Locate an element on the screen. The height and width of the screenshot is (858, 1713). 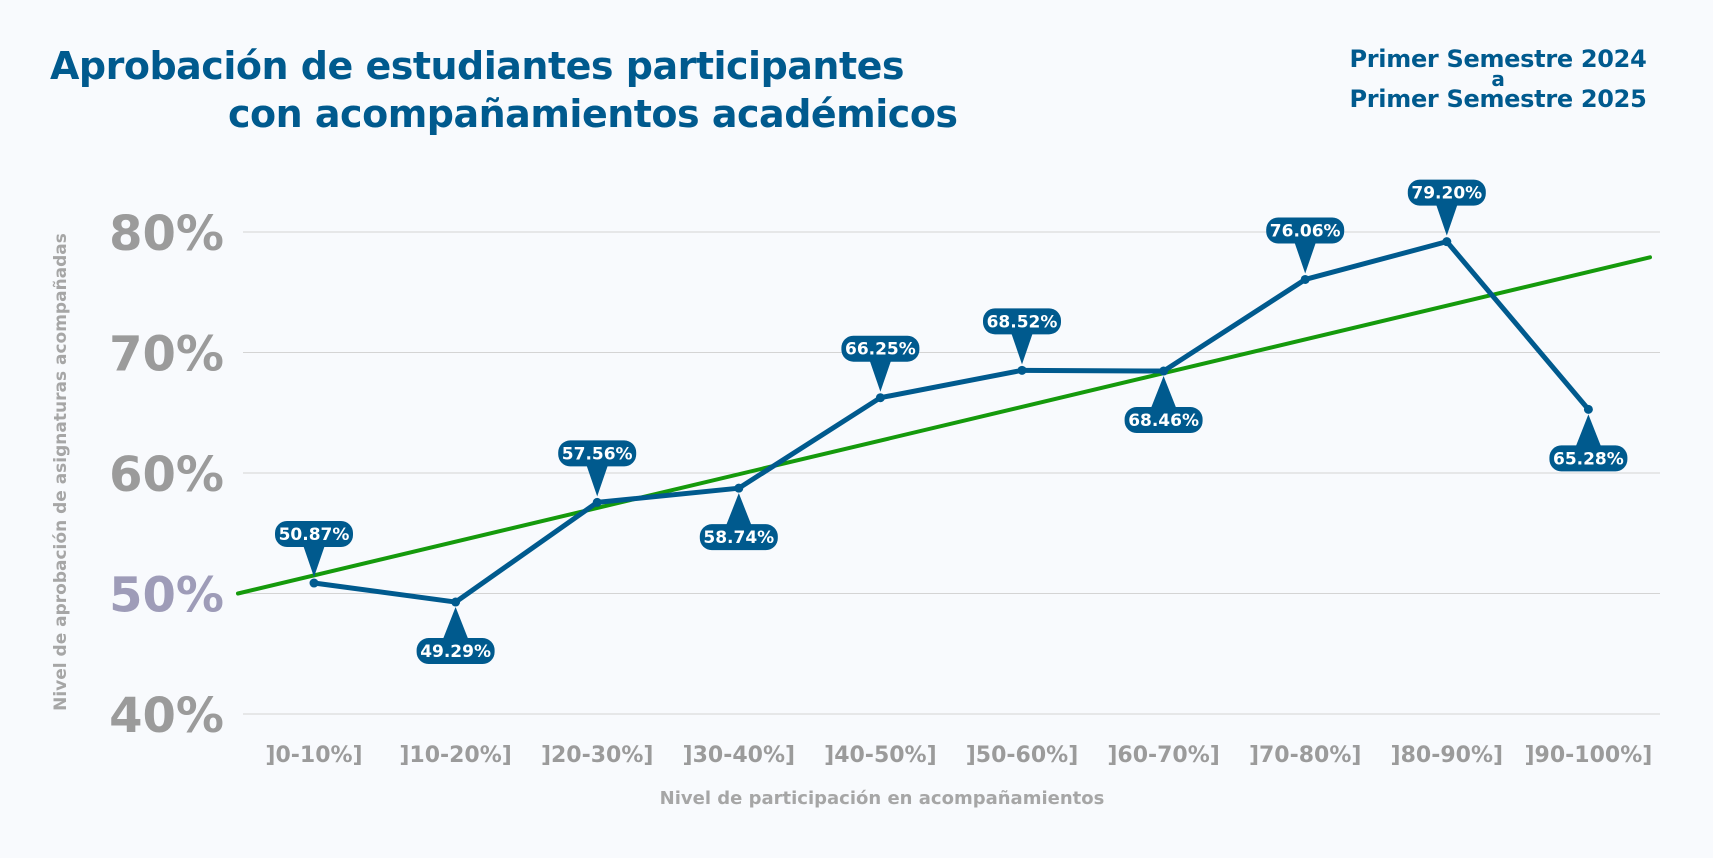
y-tick-label: 70% is located at coordinates (166, 355).